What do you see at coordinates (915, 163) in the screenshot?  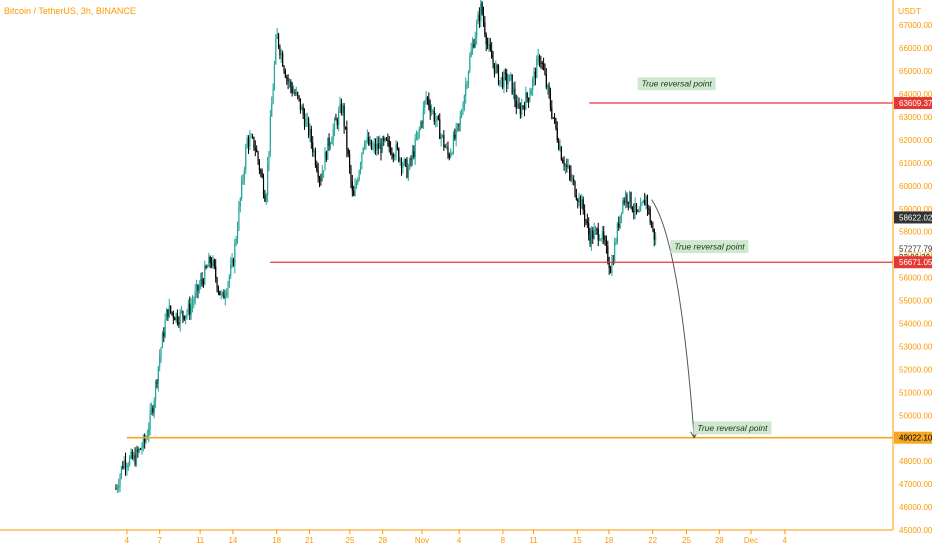 I see `price-tick-label: 61000.00` at bounding box center [915, 163].